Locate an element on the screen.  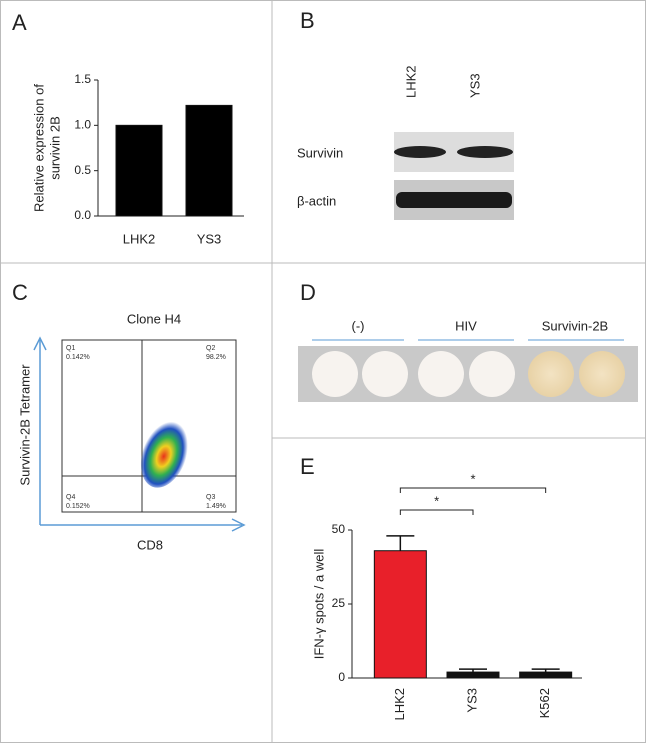
x-tick-label: K562 is located at coordinates (544, 703).